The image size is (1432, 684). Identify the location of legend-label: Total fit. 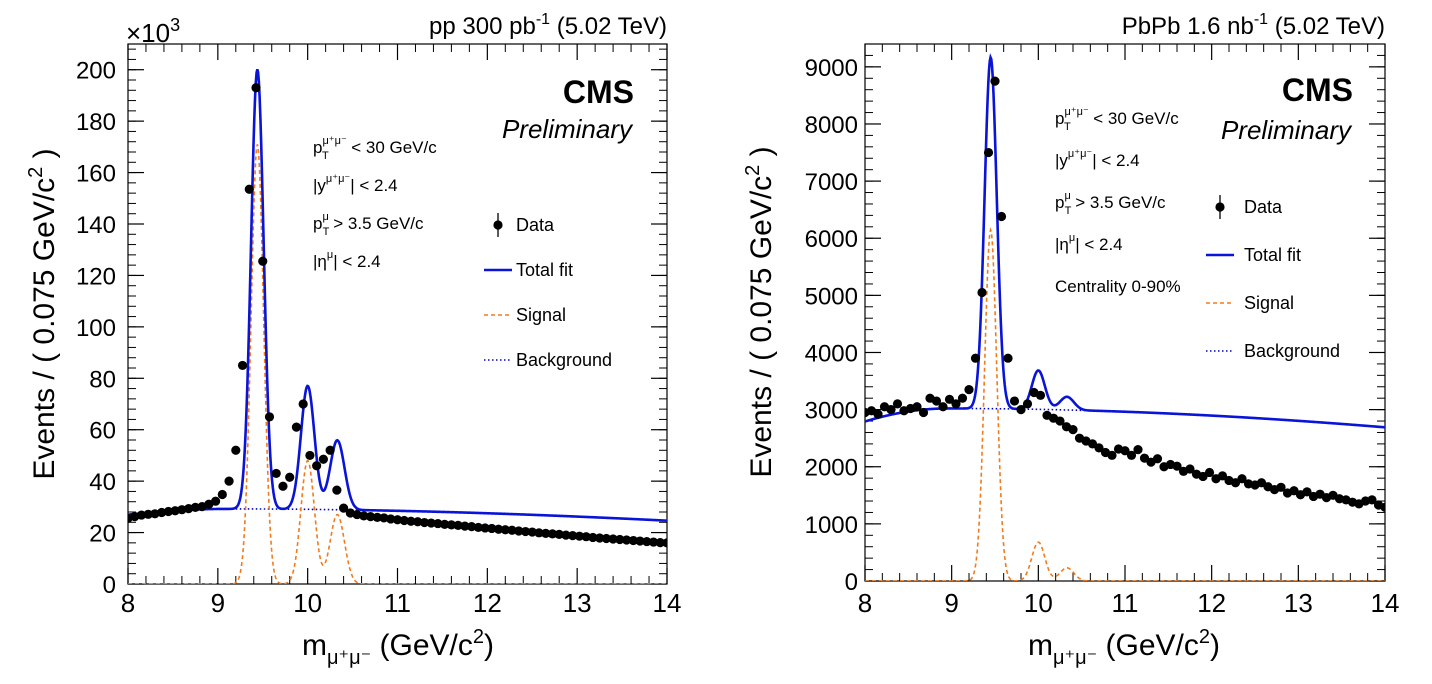
(544, 270).